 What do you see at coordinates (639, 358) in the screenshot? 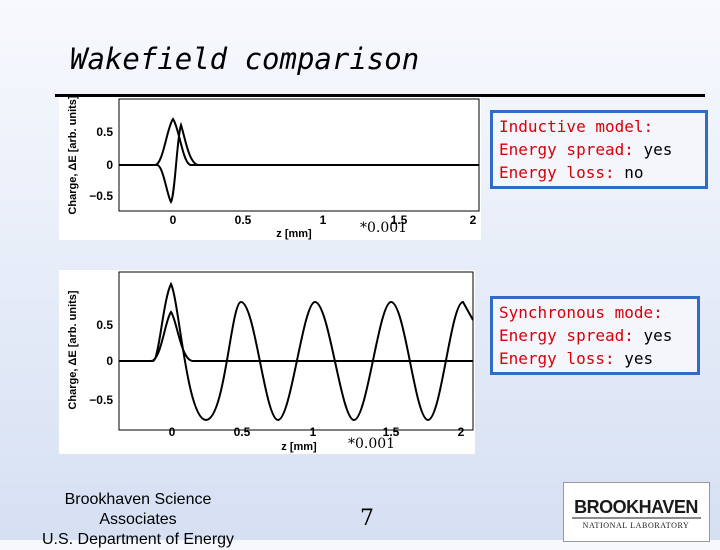
I see `loss-value: yes` at bounding box center [639, 358].